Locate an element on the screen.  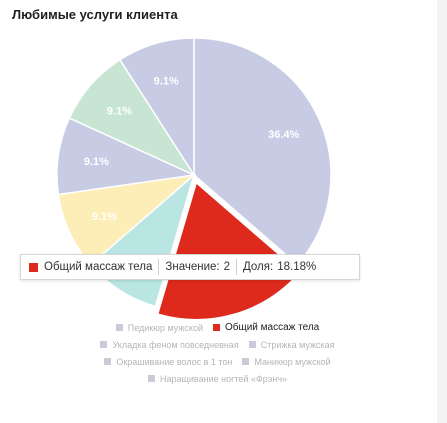
legend-item: Маникюр мужской is located at coordinates (286, 361).